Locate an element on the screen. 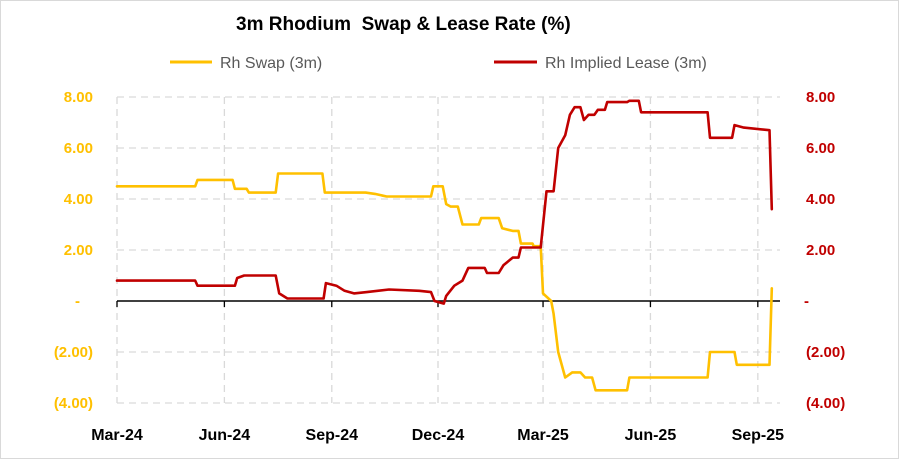 Image resolution: width=899 pixels, height=459 pixels. legend-lease-label: Rh Implied Lease (3m) is located at coordinates (626, 63).